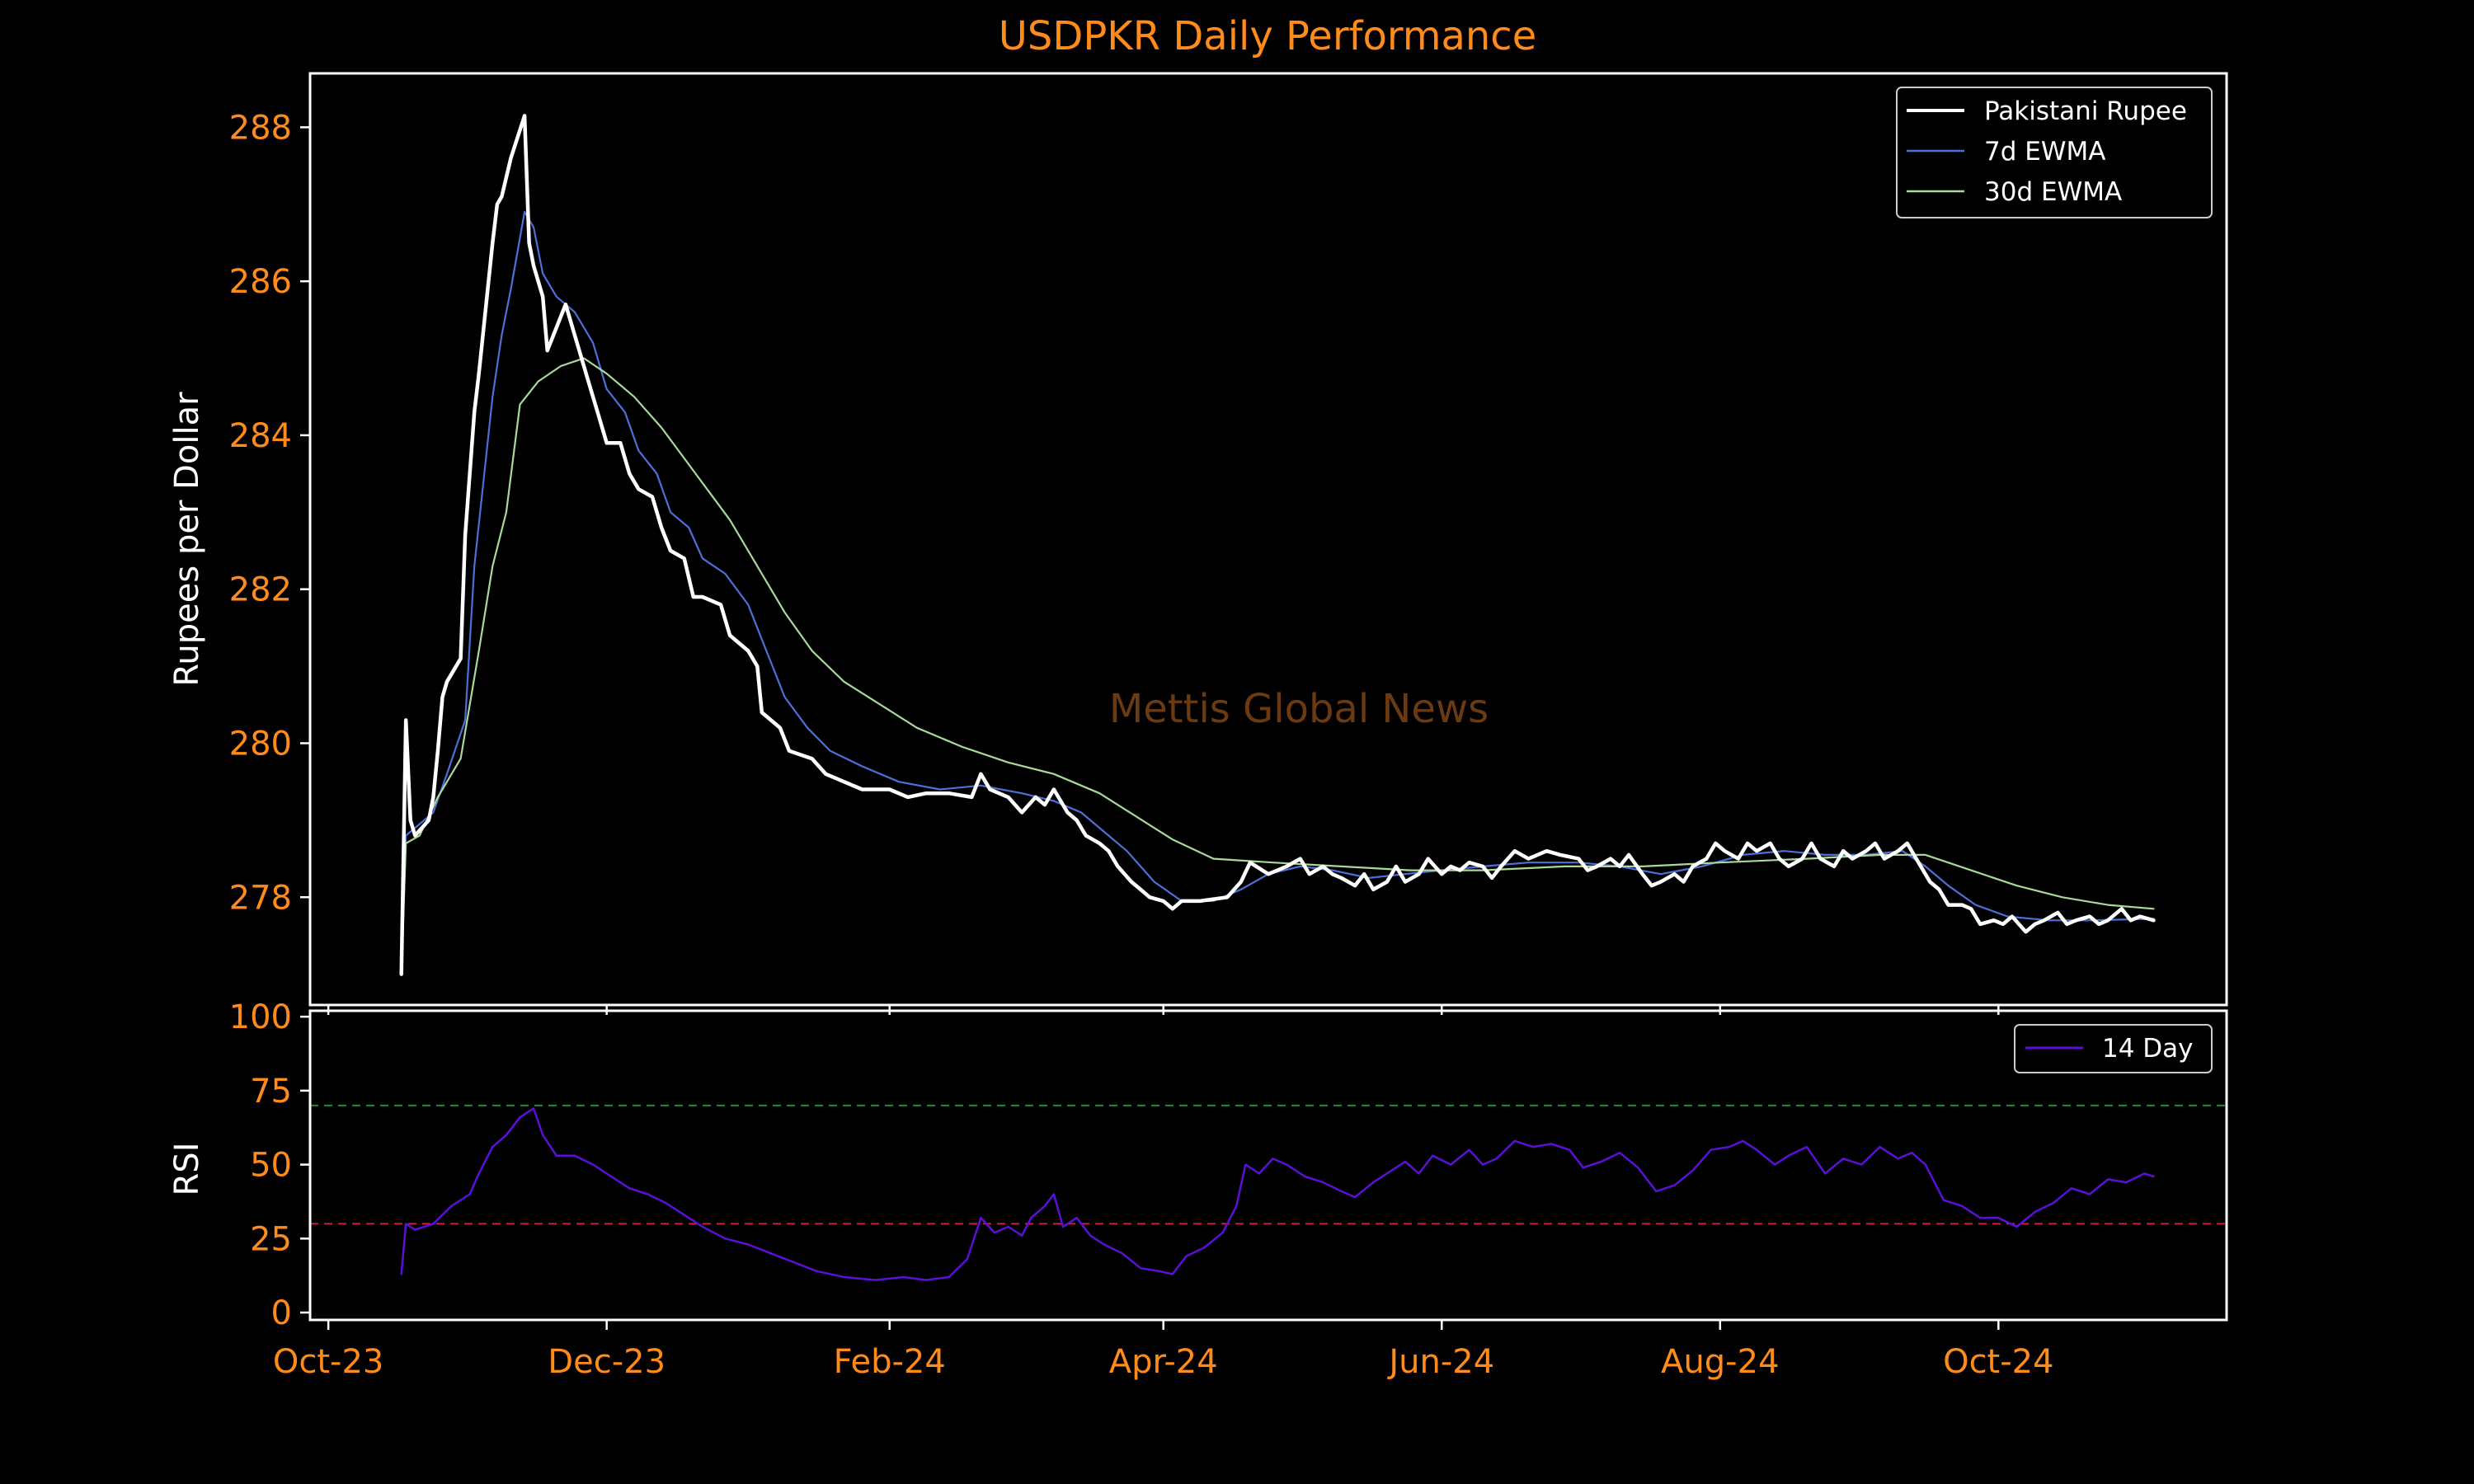 The image size is (2474, 1484). Describe the element at coordinates (187, 539) in the screenshot. I see `price-y-axis-label: Rupees per Dollar` at that location.